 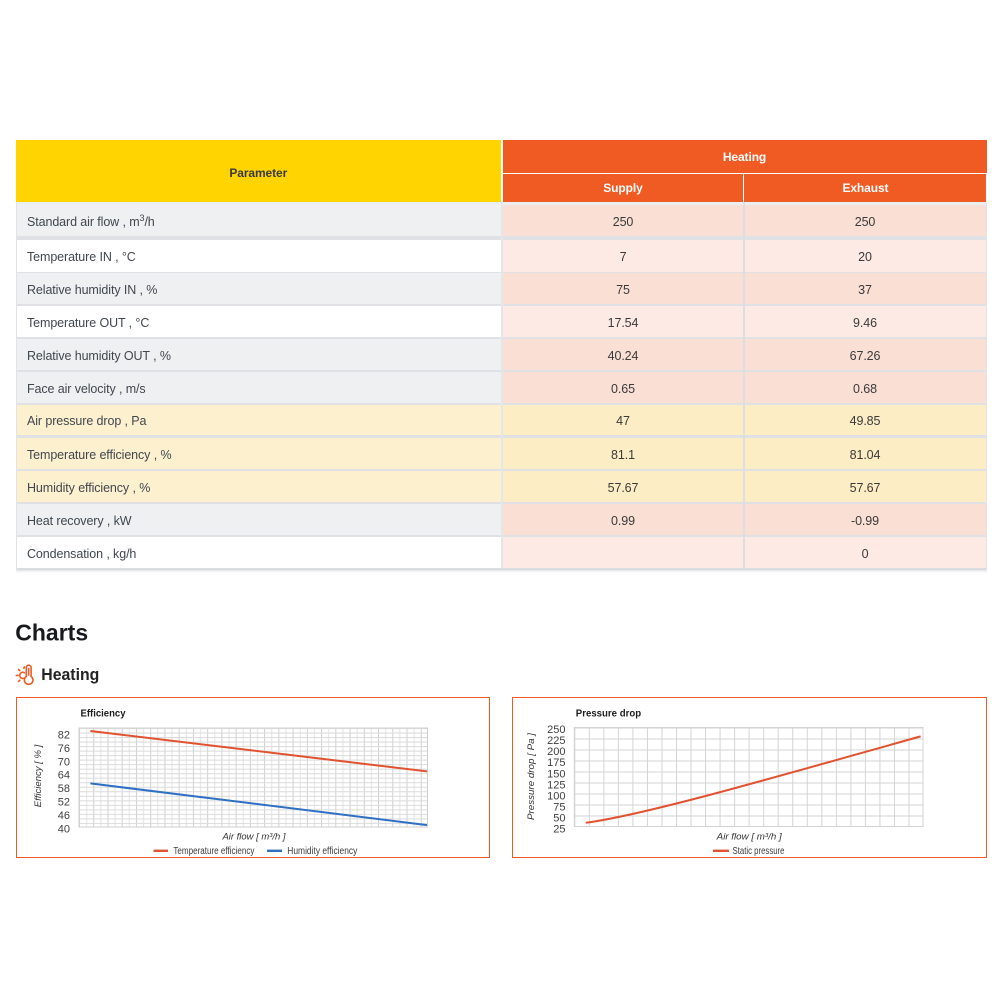 I want to click on svg-text: 46, so click(x=64, y=816).